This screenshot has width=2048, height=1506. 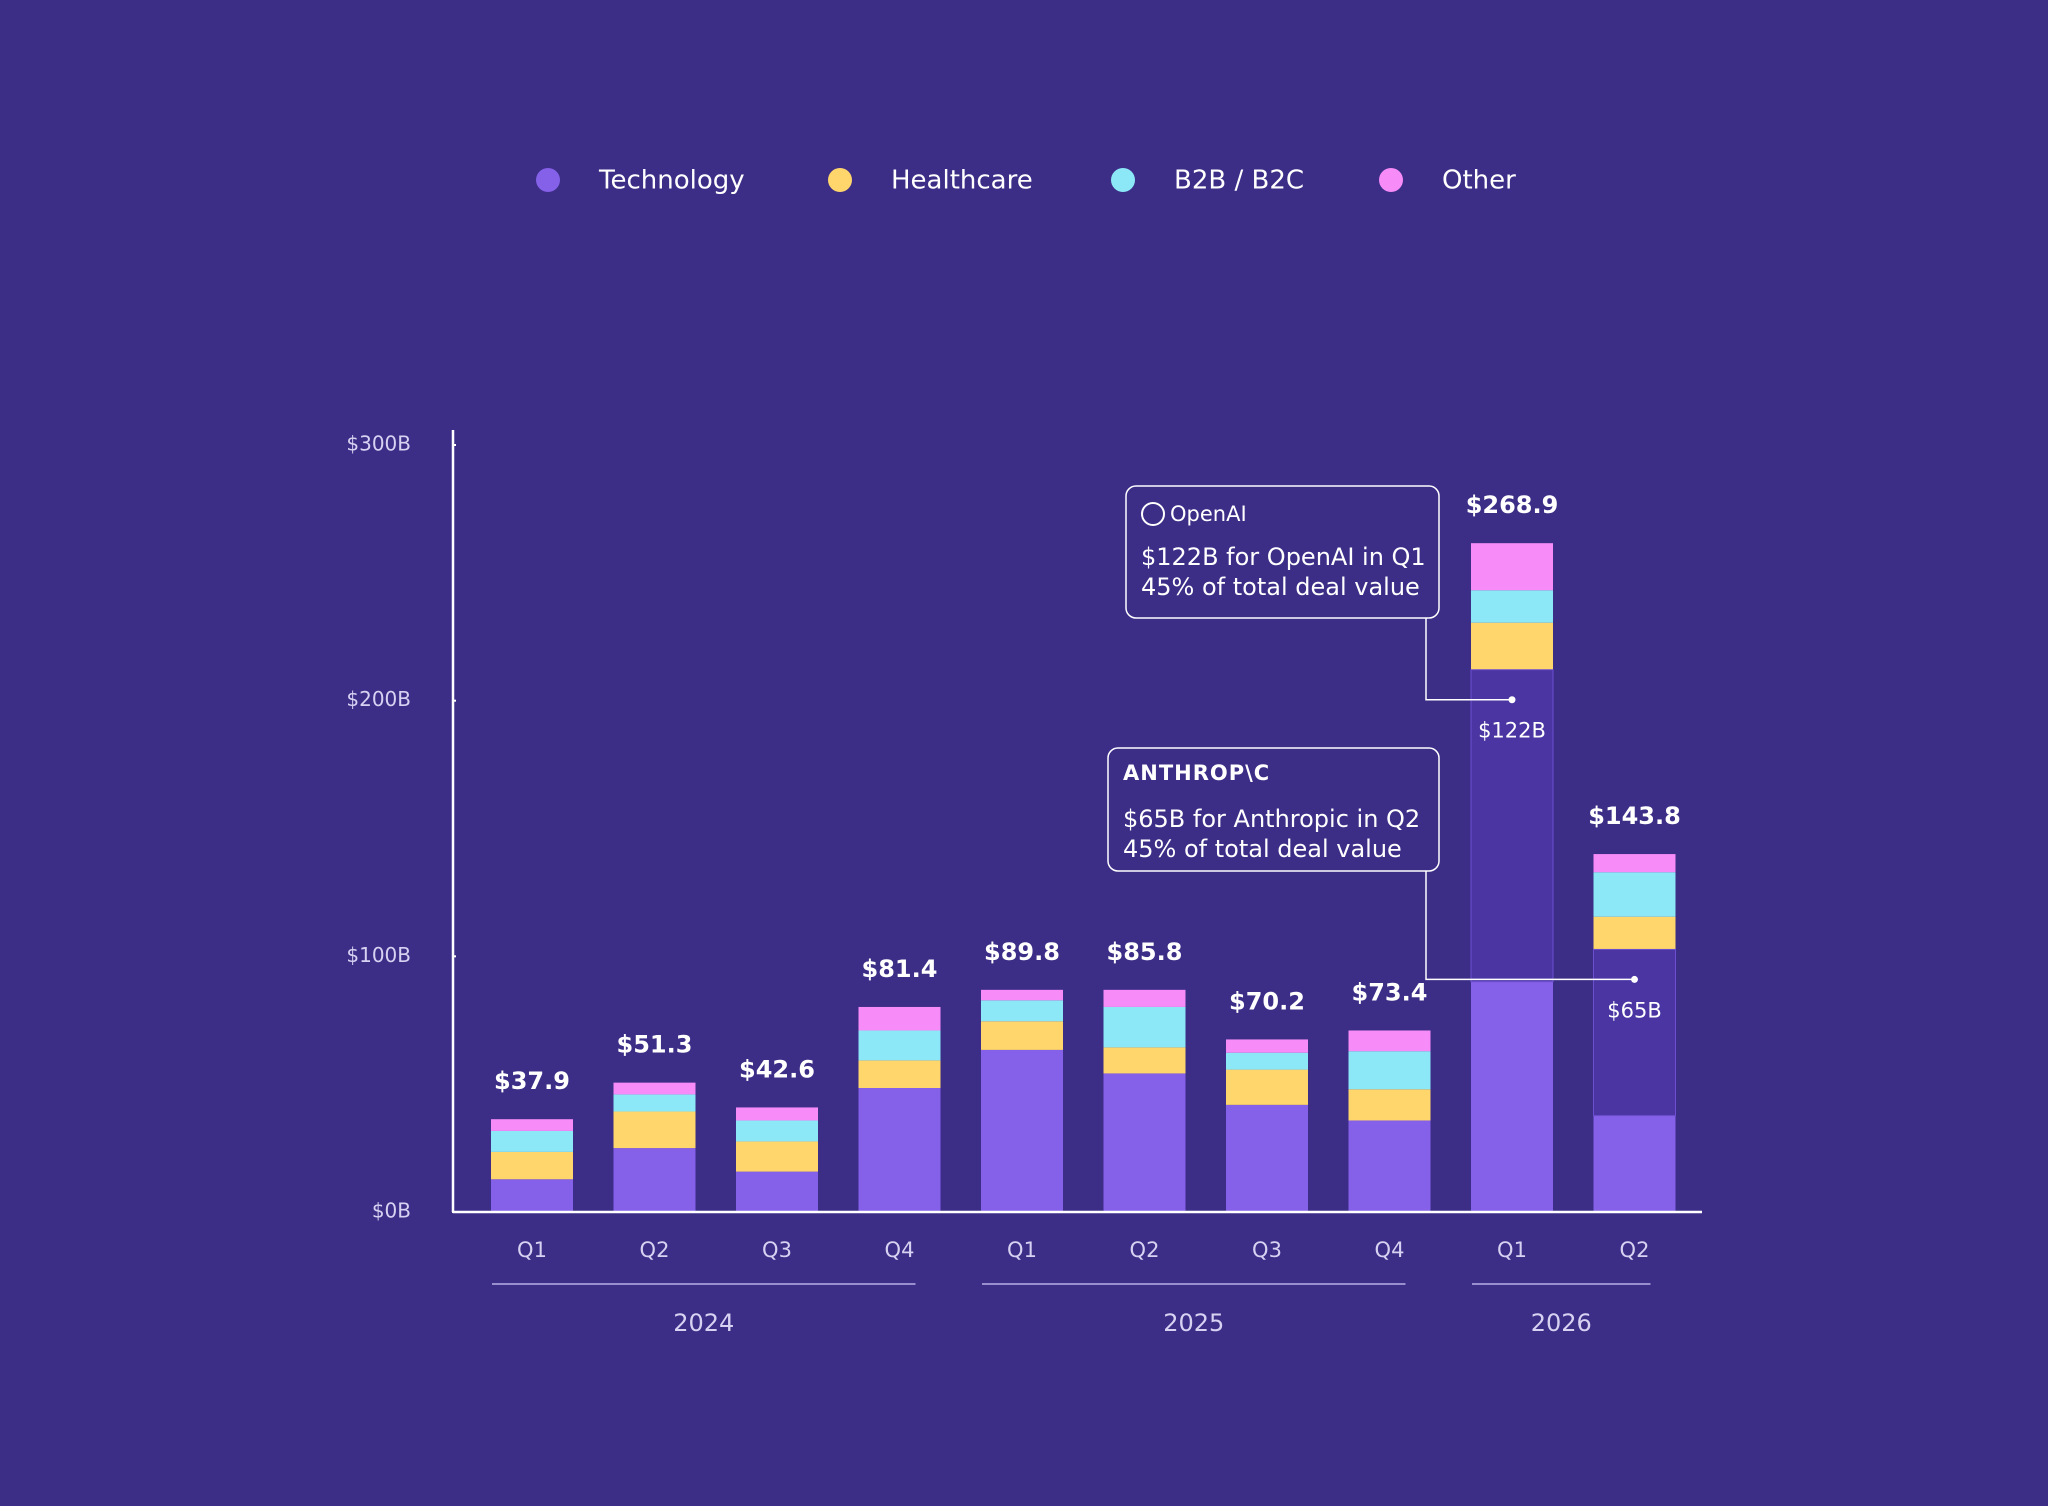 What do you see at coordinates (1479, 181) in the screenshot?
I see `legend-label: Other` at bounding box center [1479, 181].